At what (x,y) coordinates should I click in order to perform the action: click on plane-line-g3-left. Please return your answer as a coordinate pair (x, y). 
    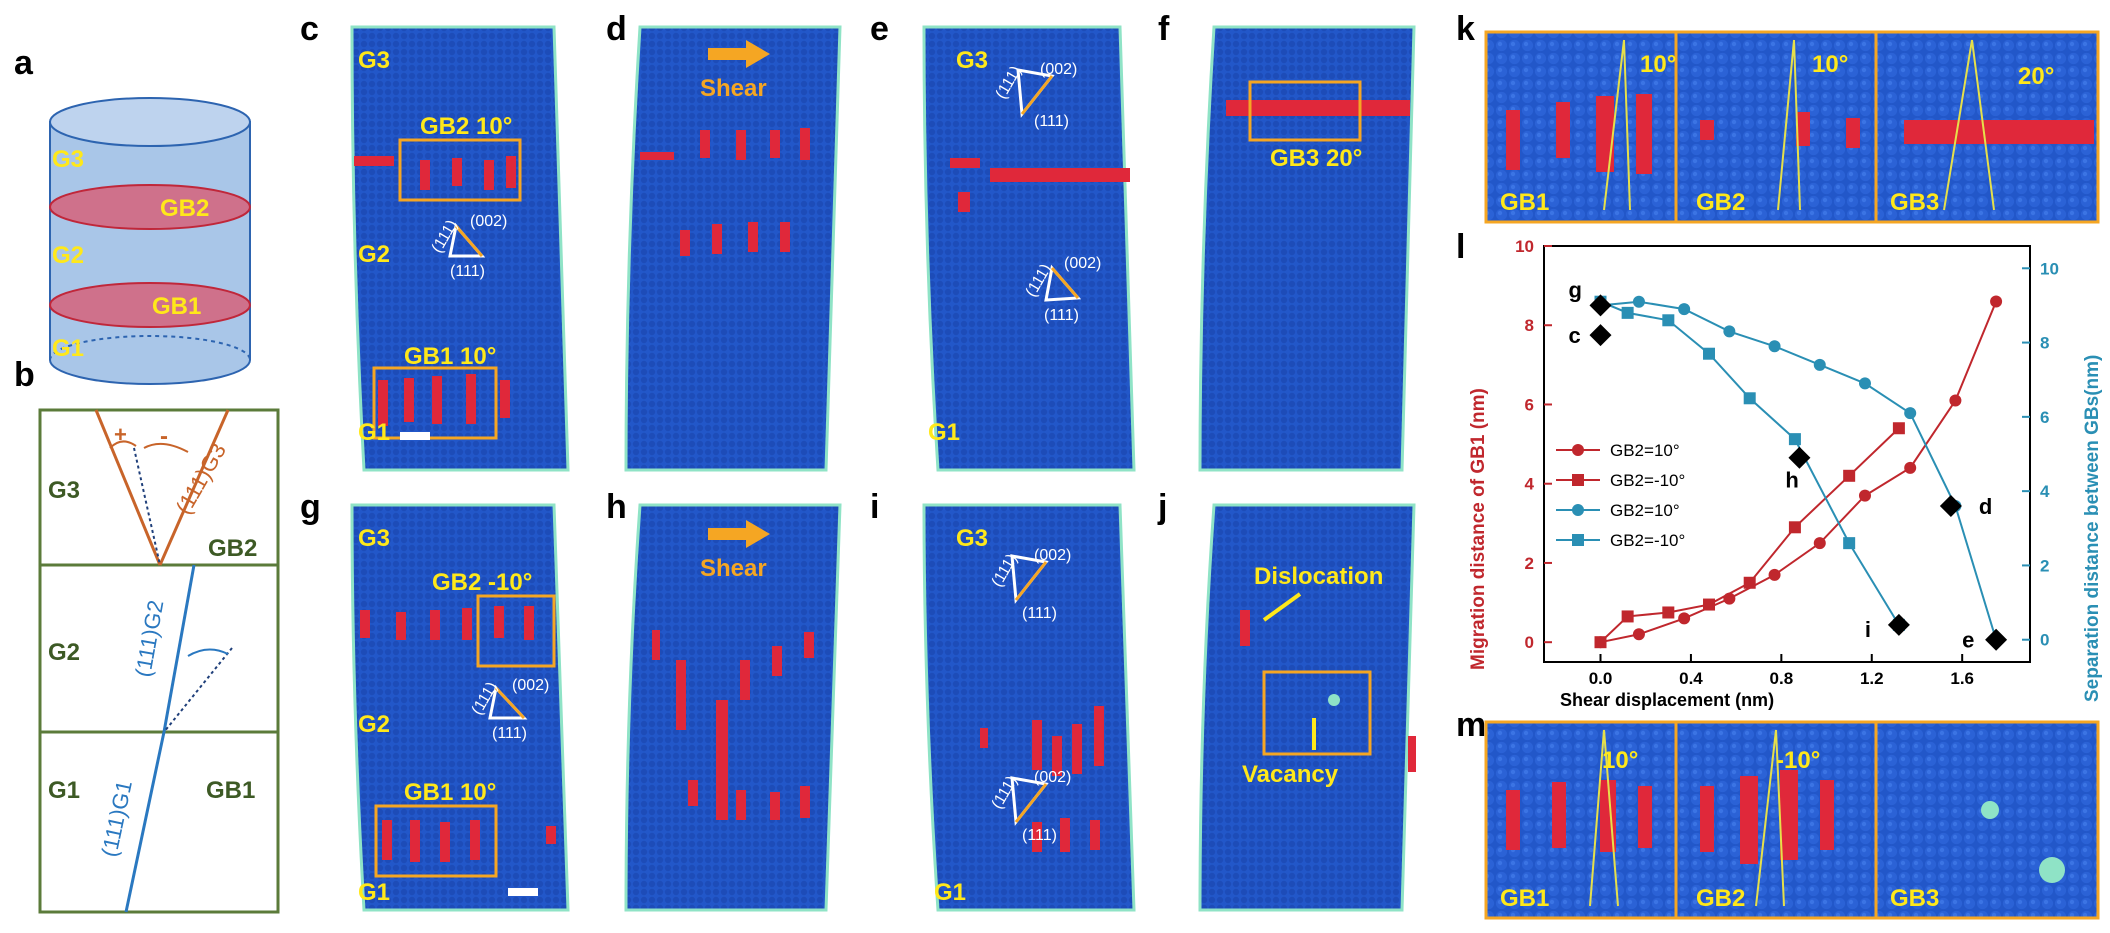
    Looking at the image, I should click on (128, 487).